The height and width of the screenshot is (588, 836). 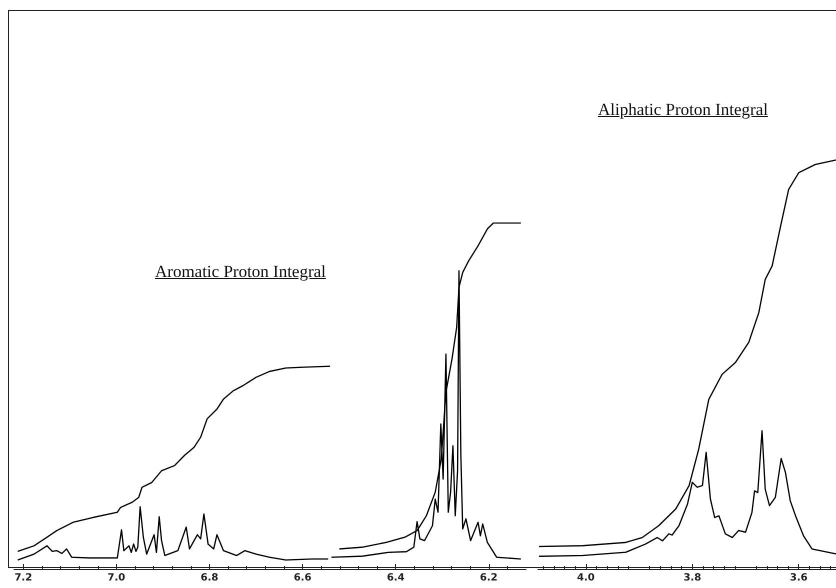 I want to click on x-tick-label: 6.6, so click(x=303, y=578).